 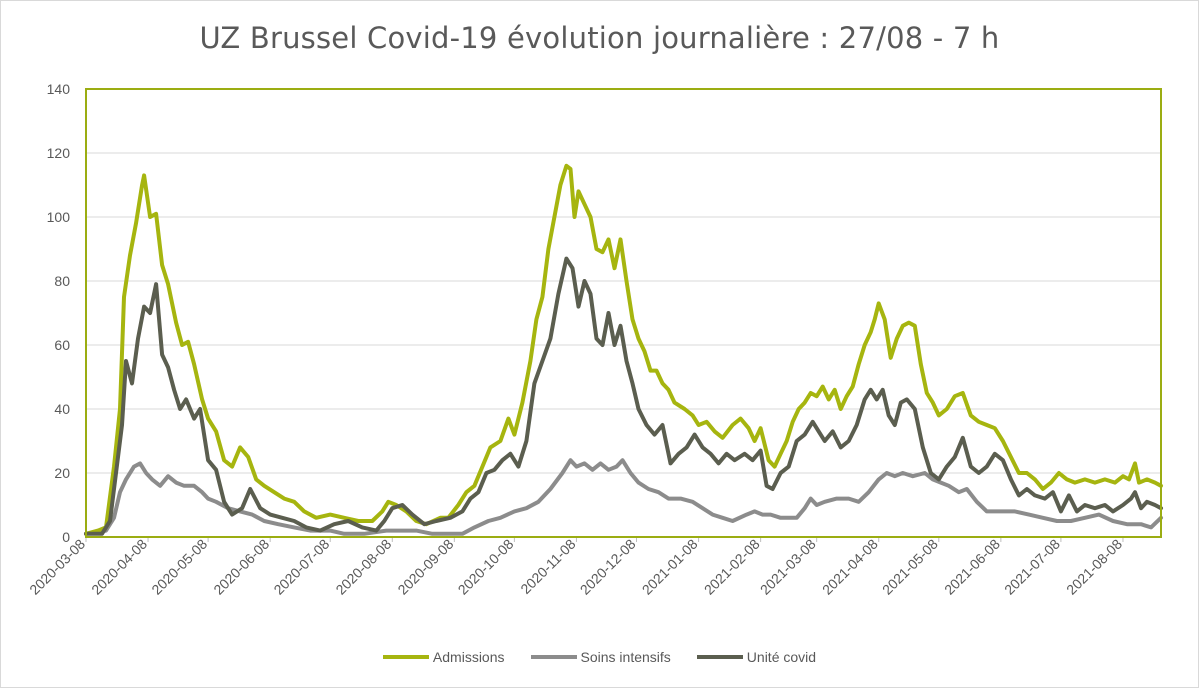 What do you see at coordinates (972, 567) in the screenshot?
I see `x-tick-label: 2021-06-08` at bounding box center [972, 567].